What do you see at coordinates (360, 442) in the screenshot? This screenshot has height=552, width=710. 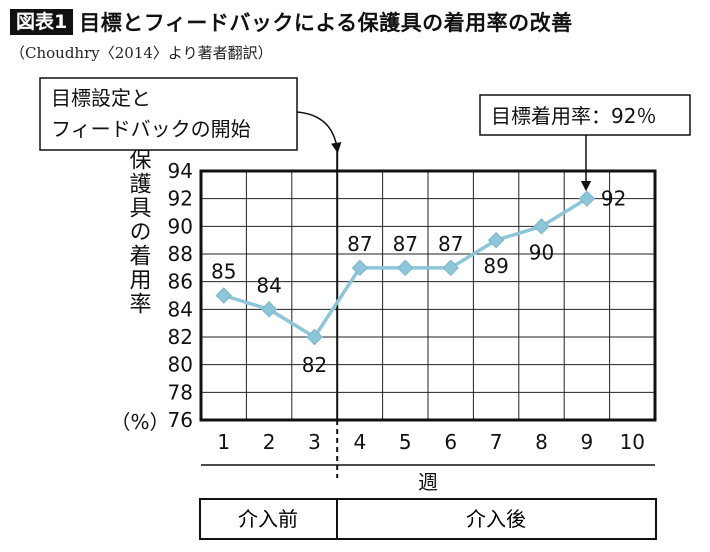 I see `x-tick-label: 4` at bounding box center [360, 442].